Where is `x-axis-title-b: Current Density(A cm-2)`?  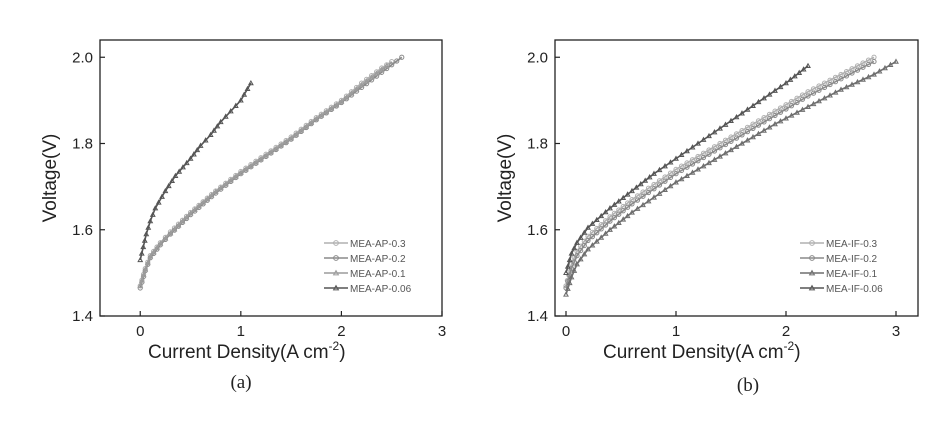
x-axis-title-b: Current Density(A cm-2) is located at coordinates (702, 351).